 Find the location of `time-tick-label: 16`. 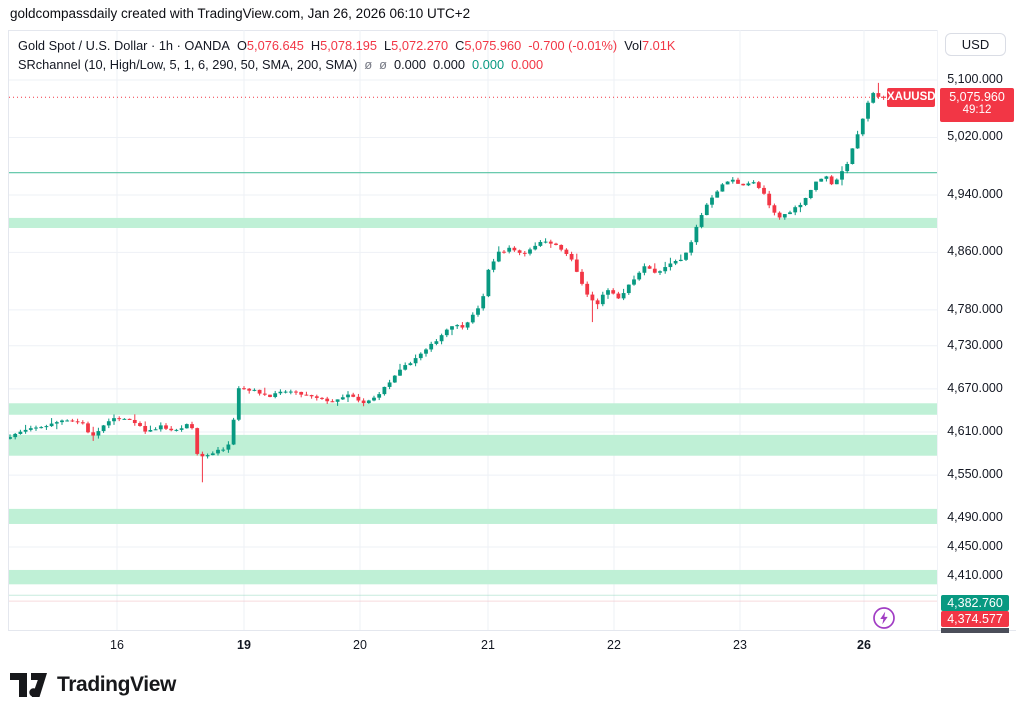

time-tick-label: 16 is located at coordinates (117, 645).